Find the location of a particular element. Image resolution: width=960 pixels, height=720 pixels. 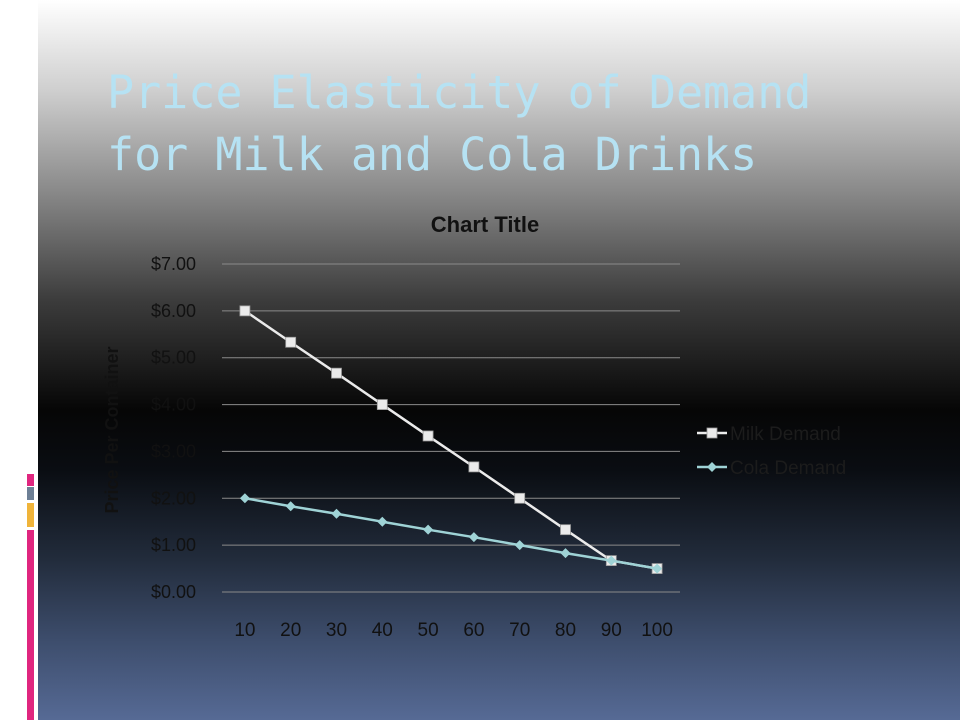

y-tick-label: $3.00 is located at coordinates (173, 451).